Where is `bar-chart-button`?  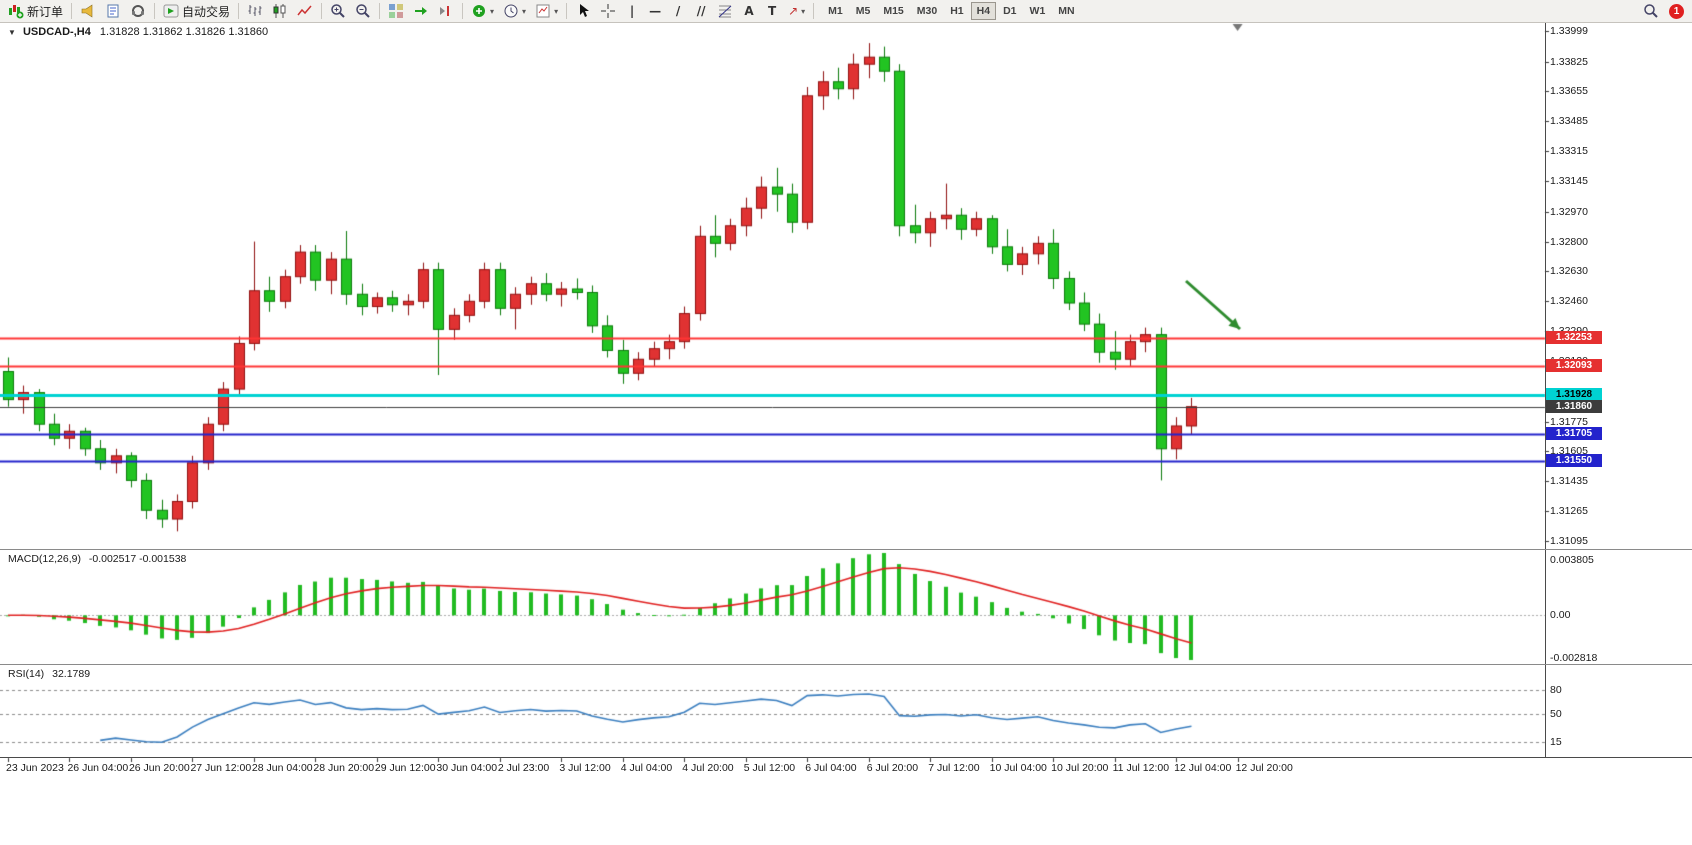 bar-chart-button is located at coordinates (255, 11).